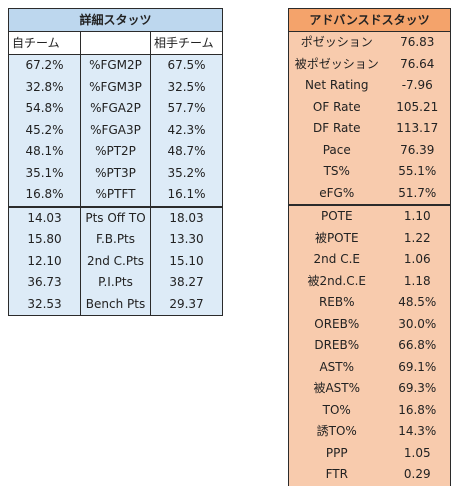 The height and width of the screenshot is (487, 458). Describe the element at coordinates (44, 65) in the screenshot. I see `own-value: 67.2%` at that location.